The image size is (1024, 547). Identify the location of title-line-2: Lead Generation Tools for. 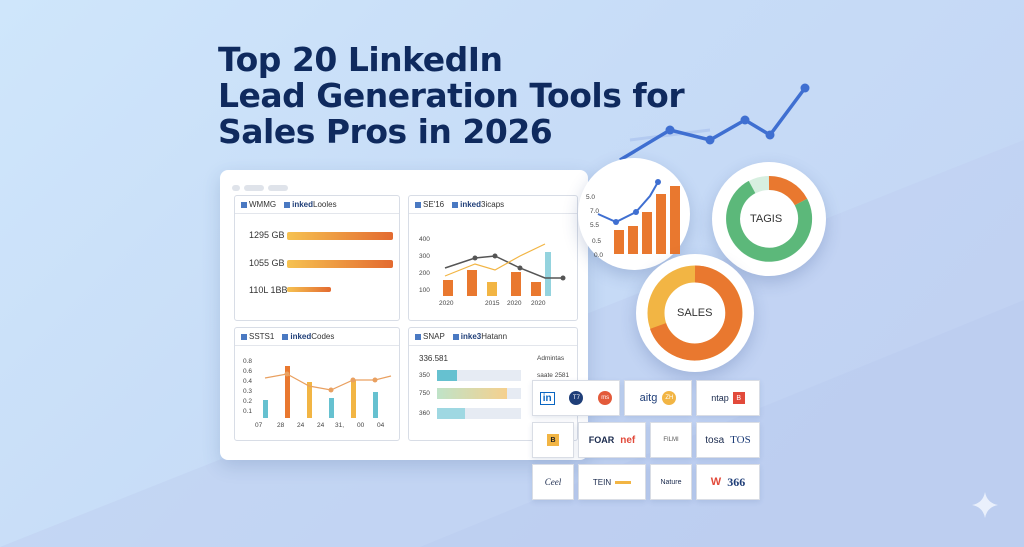
(451, 95).